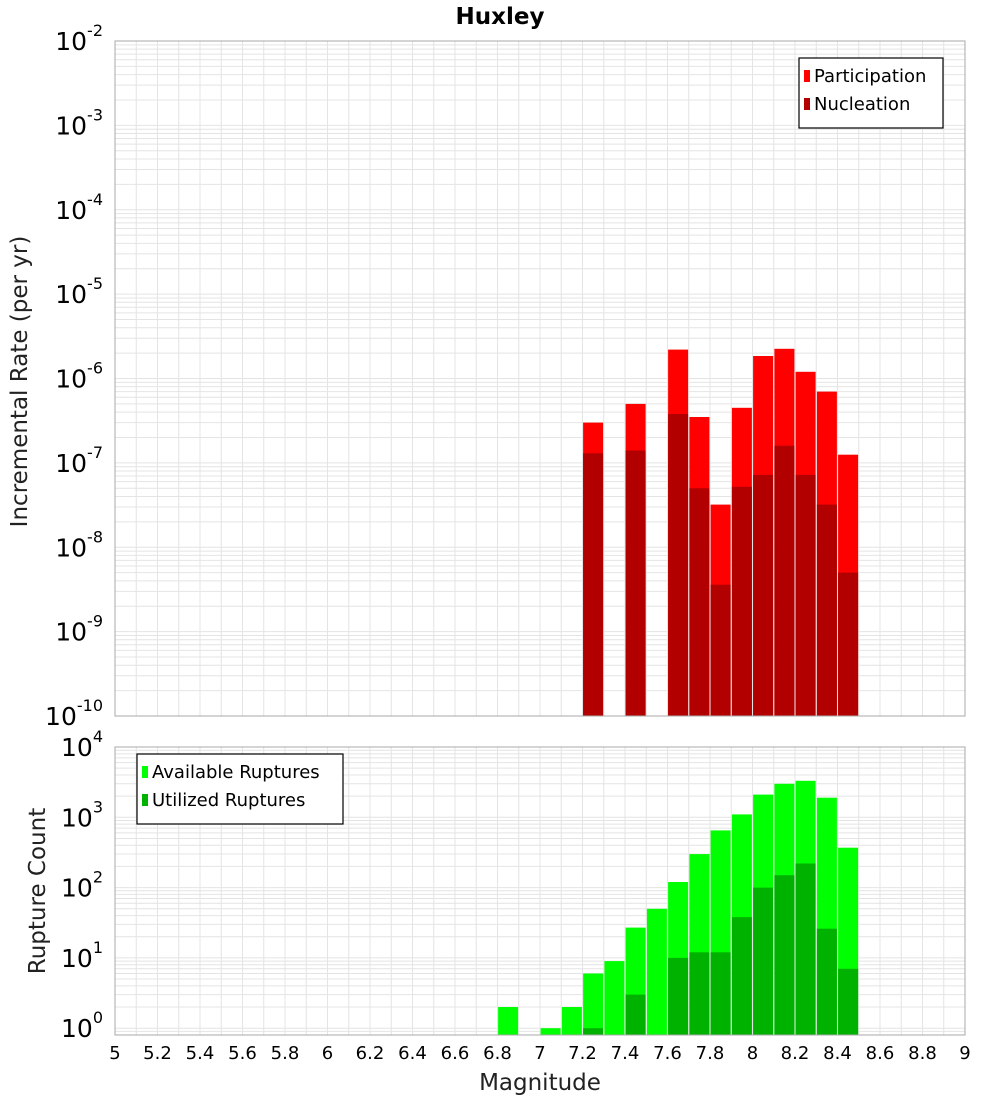 This screenshot has height=1100, width=1000. What do you see at coordinates (82, 955) in the screenshot?
I see `y-tick-label: 10¹` at bounding box center [82, 955].